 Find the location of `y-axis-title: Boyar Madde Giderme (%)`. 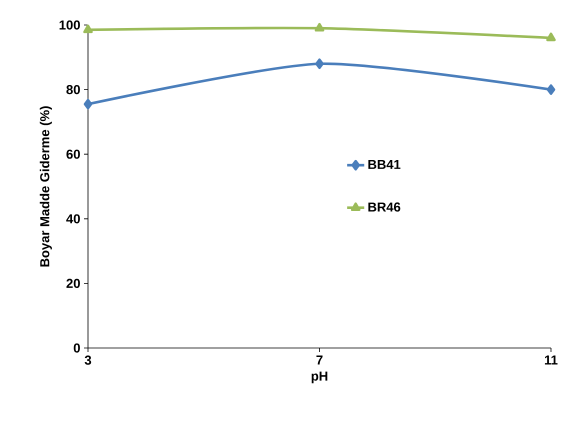

y-axis-title: Boyar Madde Giderme (%) is located at coordinates (46, 186).